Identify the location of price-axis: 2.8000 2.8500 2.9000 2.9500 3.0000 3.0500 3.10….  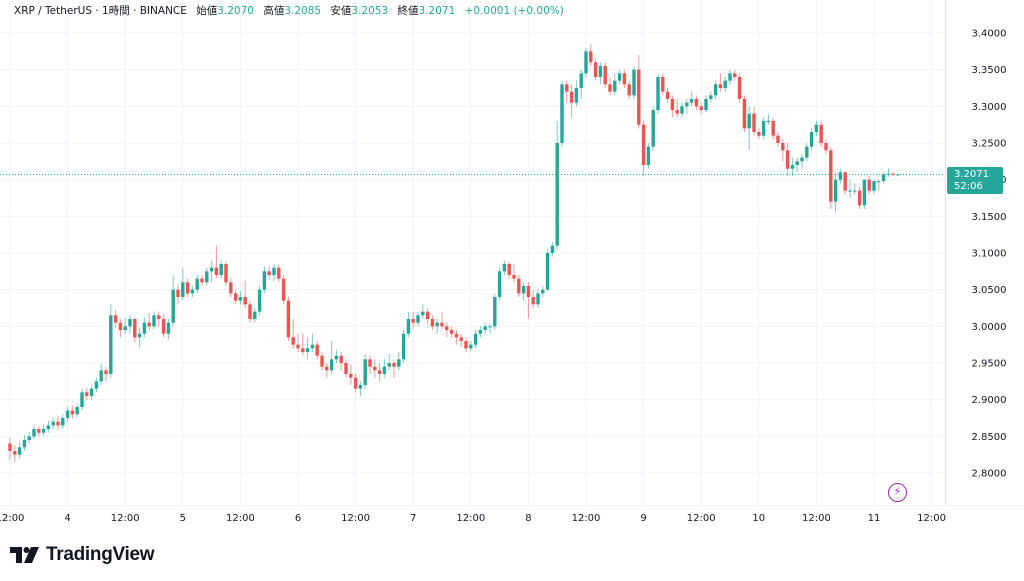
(989, 254).